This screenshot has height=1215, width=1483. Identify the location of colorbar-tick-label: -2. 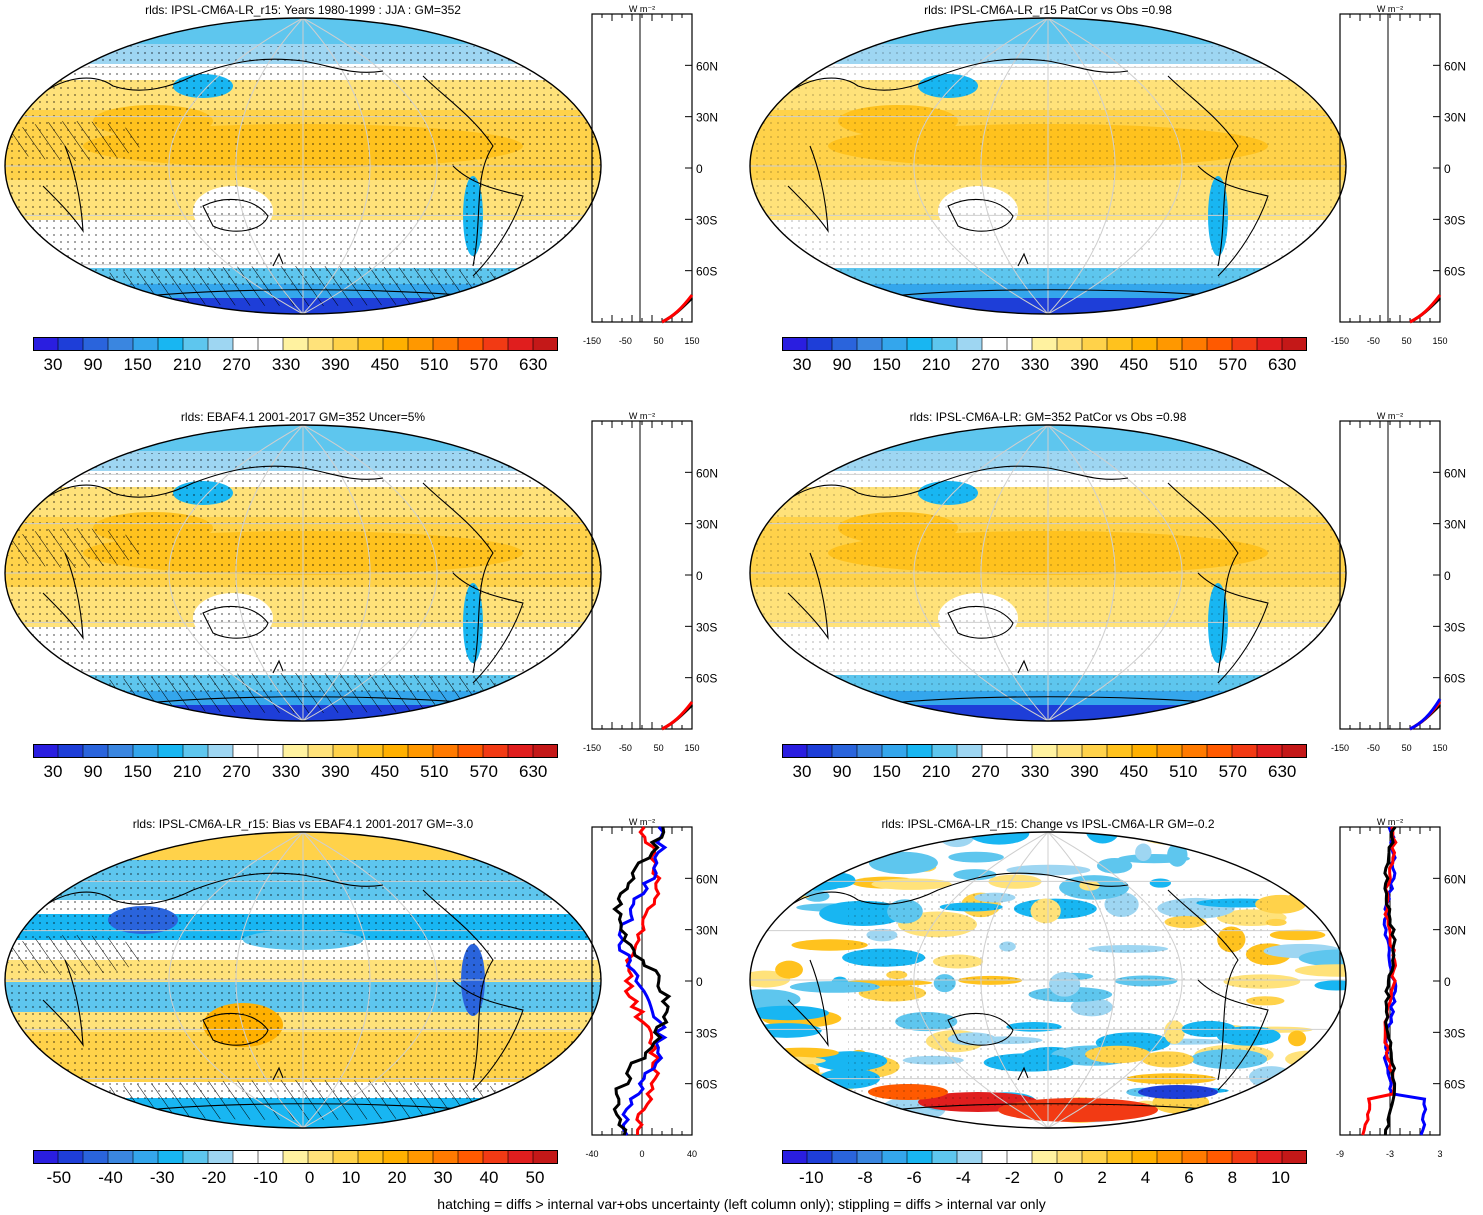
(1012, 1177).